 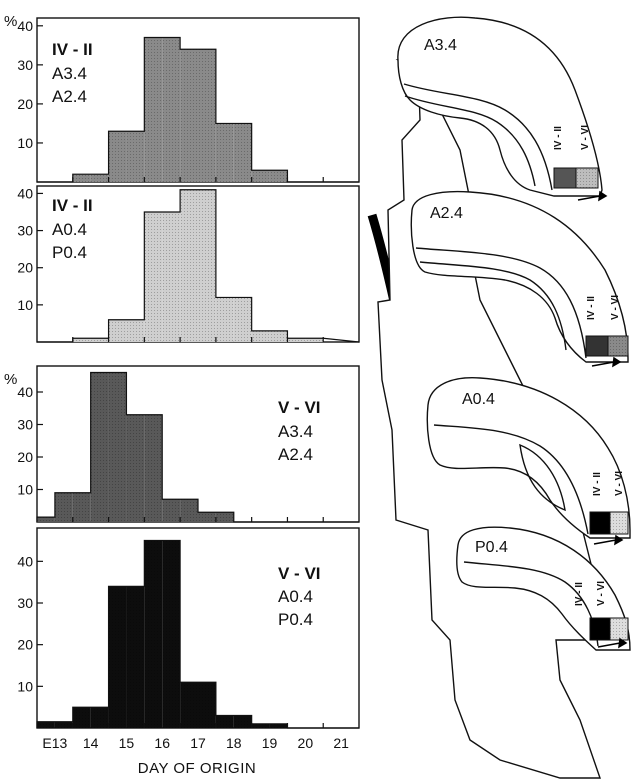 What do you see at coordinates (585, 137) in the screenshot?
I see `section-a34-layer-b: V - VI` at bounding box center [585, 137].